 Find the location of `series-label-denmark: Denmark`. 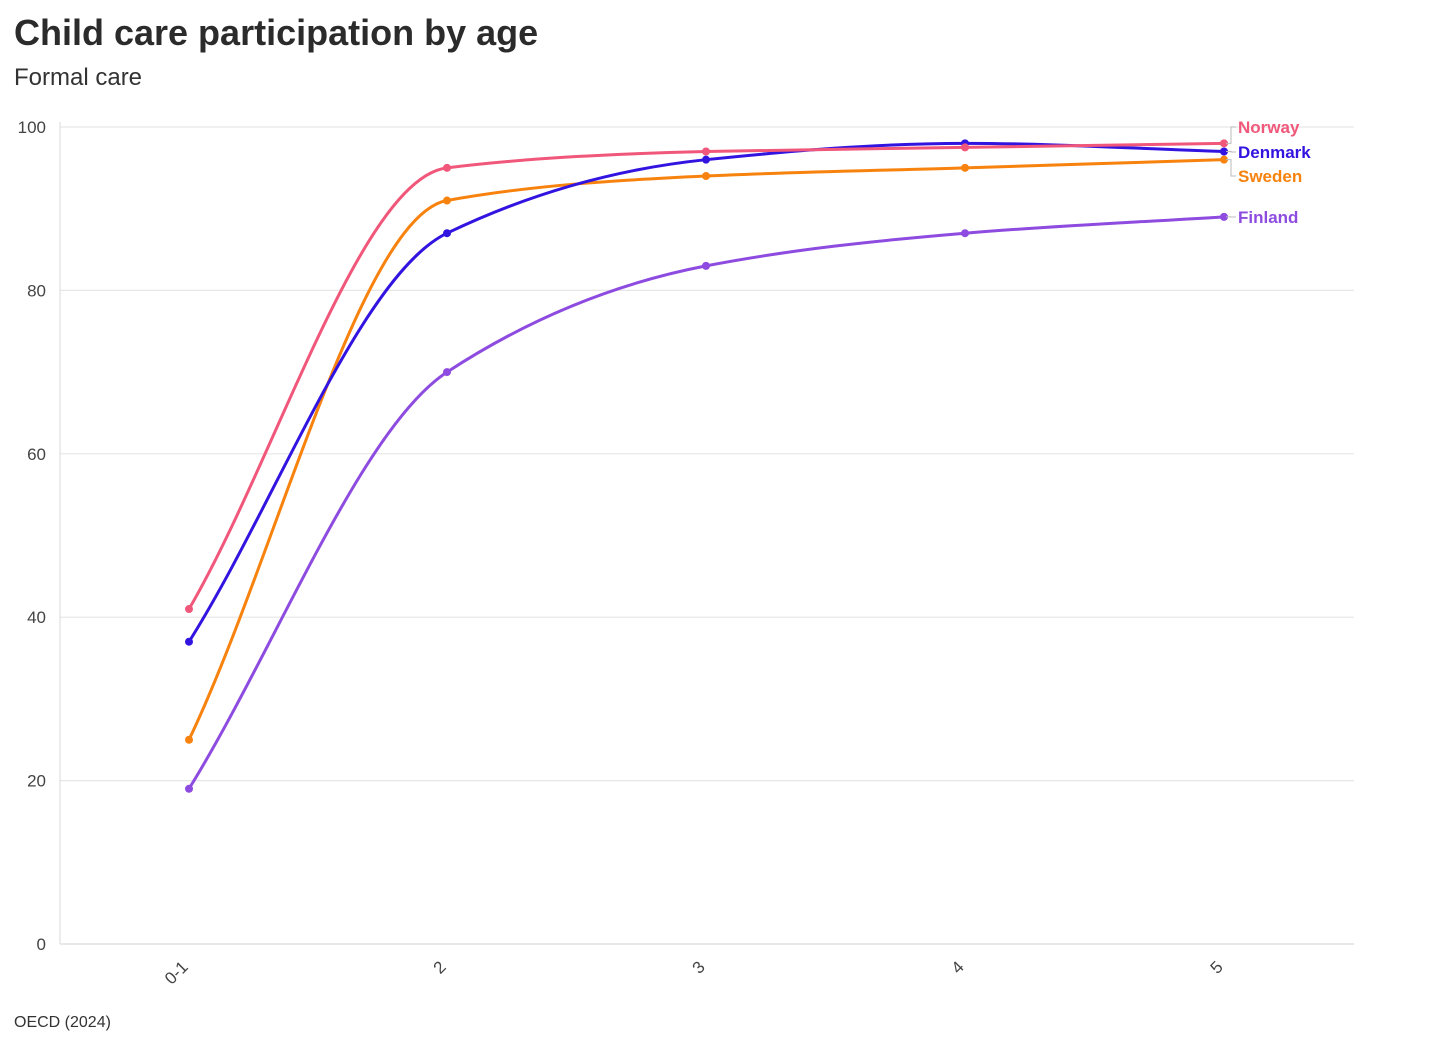

series-label-denmark: Denmark is located at coordinates (1274, 152).